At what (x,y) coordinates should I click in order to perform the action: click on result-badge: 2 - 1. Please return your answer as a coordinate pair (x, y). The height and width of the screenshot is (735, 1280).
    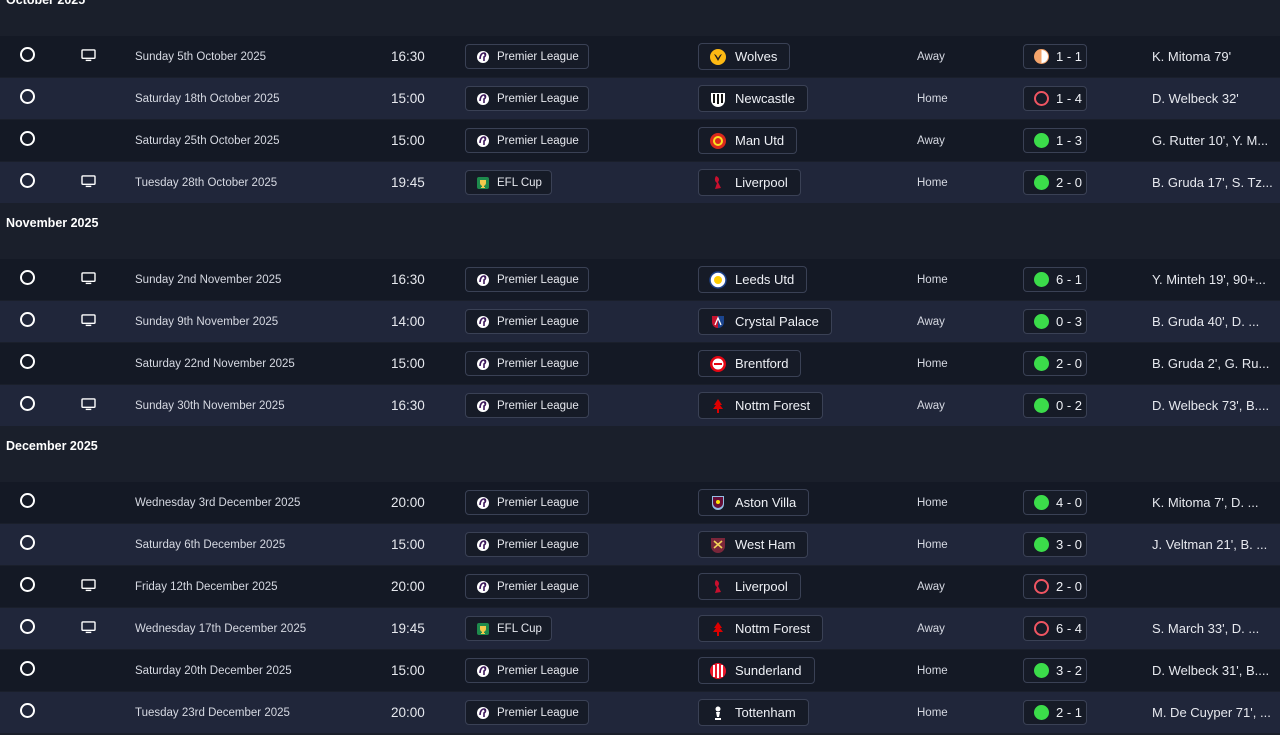
    Looking at the image, I should click on (1055, 712).